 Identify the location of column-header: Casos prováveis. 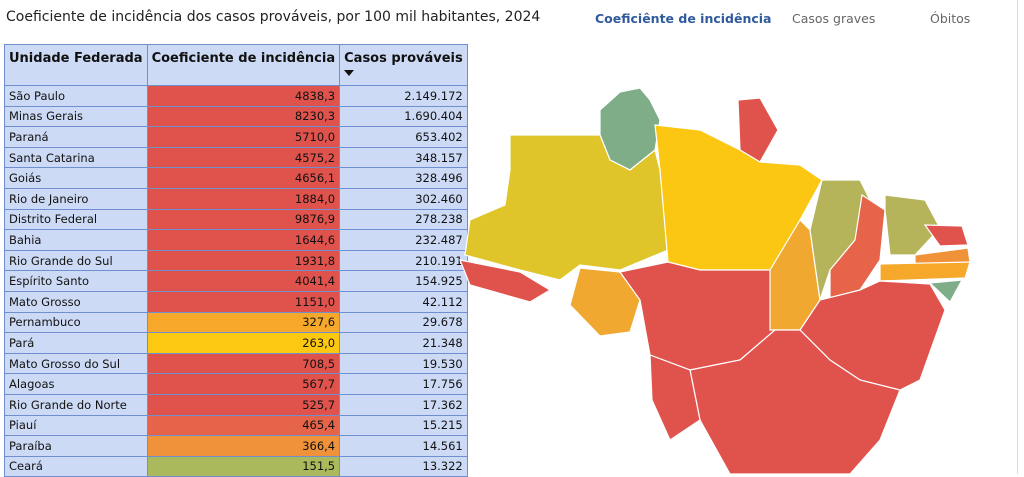
(403, 65).